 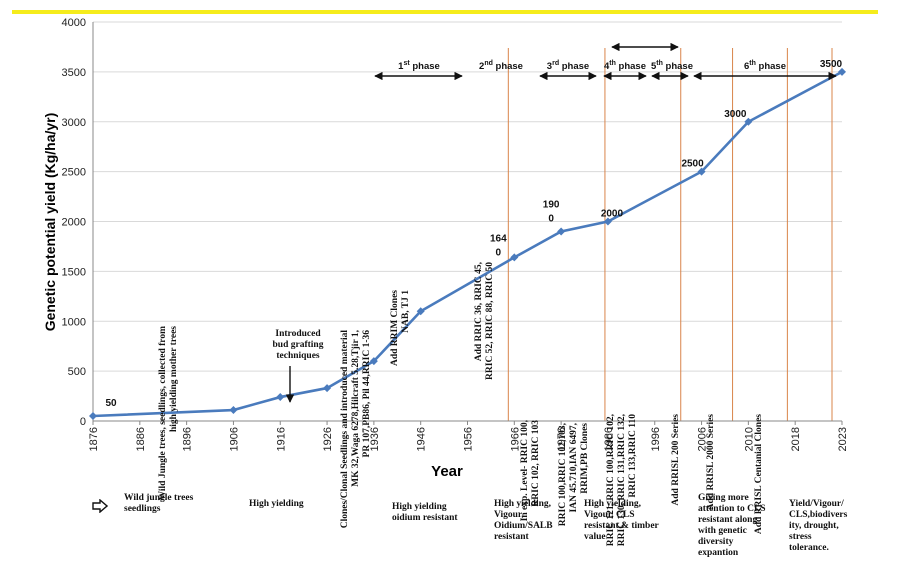 I want to click on y-axis-title: Genetic potential yield (Kg/ha/yr), so click(x=50, y=222).